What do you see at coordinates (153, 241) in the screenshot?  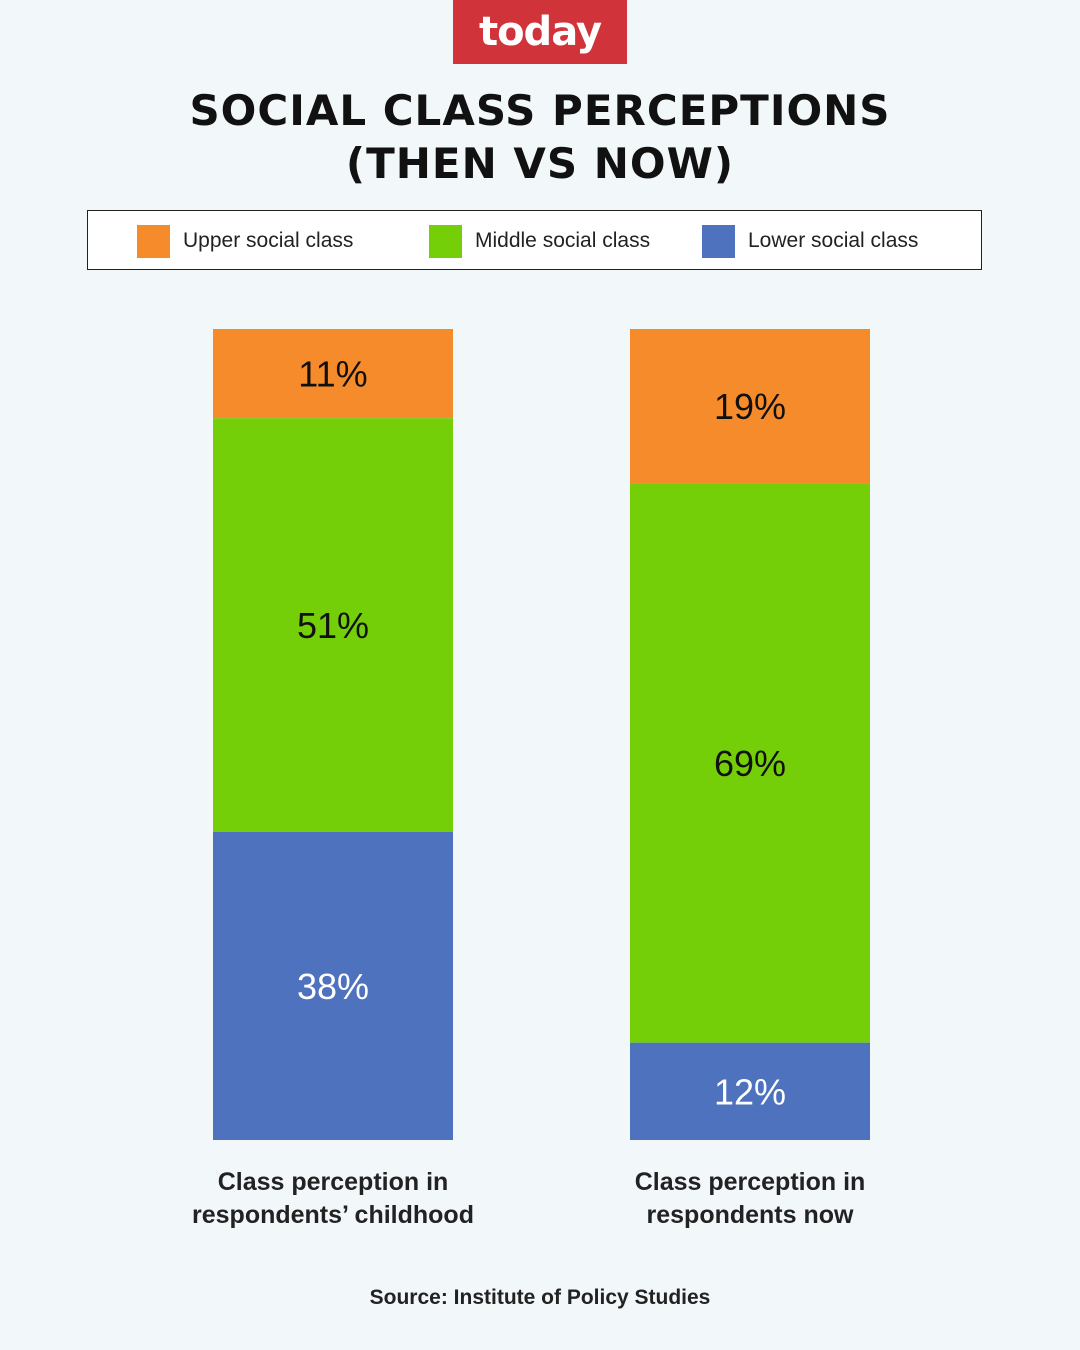 I see `legend-swatch-upper` at bounding box center [153, 241].